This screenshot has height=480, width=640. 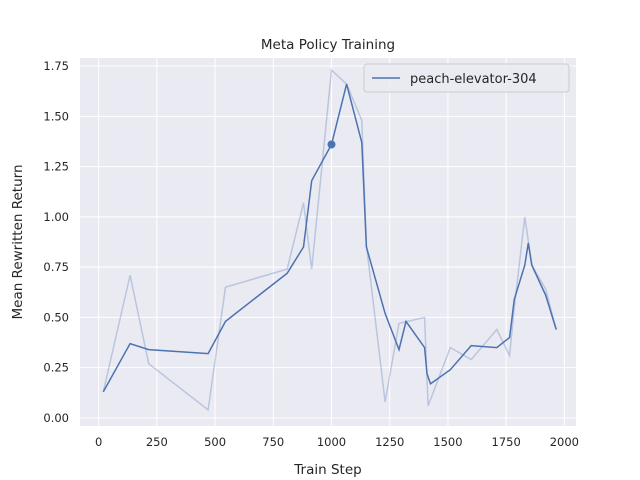 I want to click on x-tick-label: 250, so click(x=157, y=442).